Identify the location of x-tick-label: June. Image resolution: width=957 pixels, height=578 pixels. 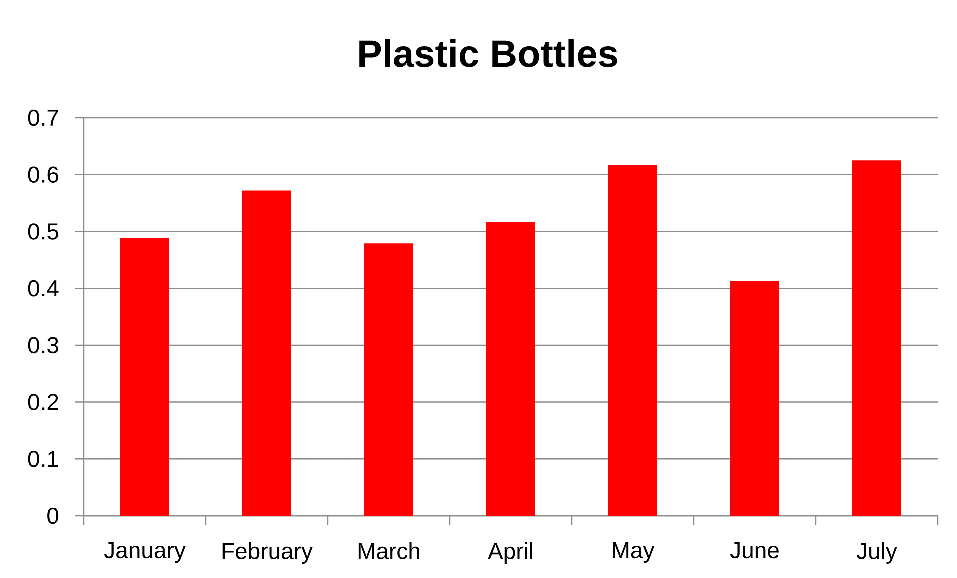
(754, 550).